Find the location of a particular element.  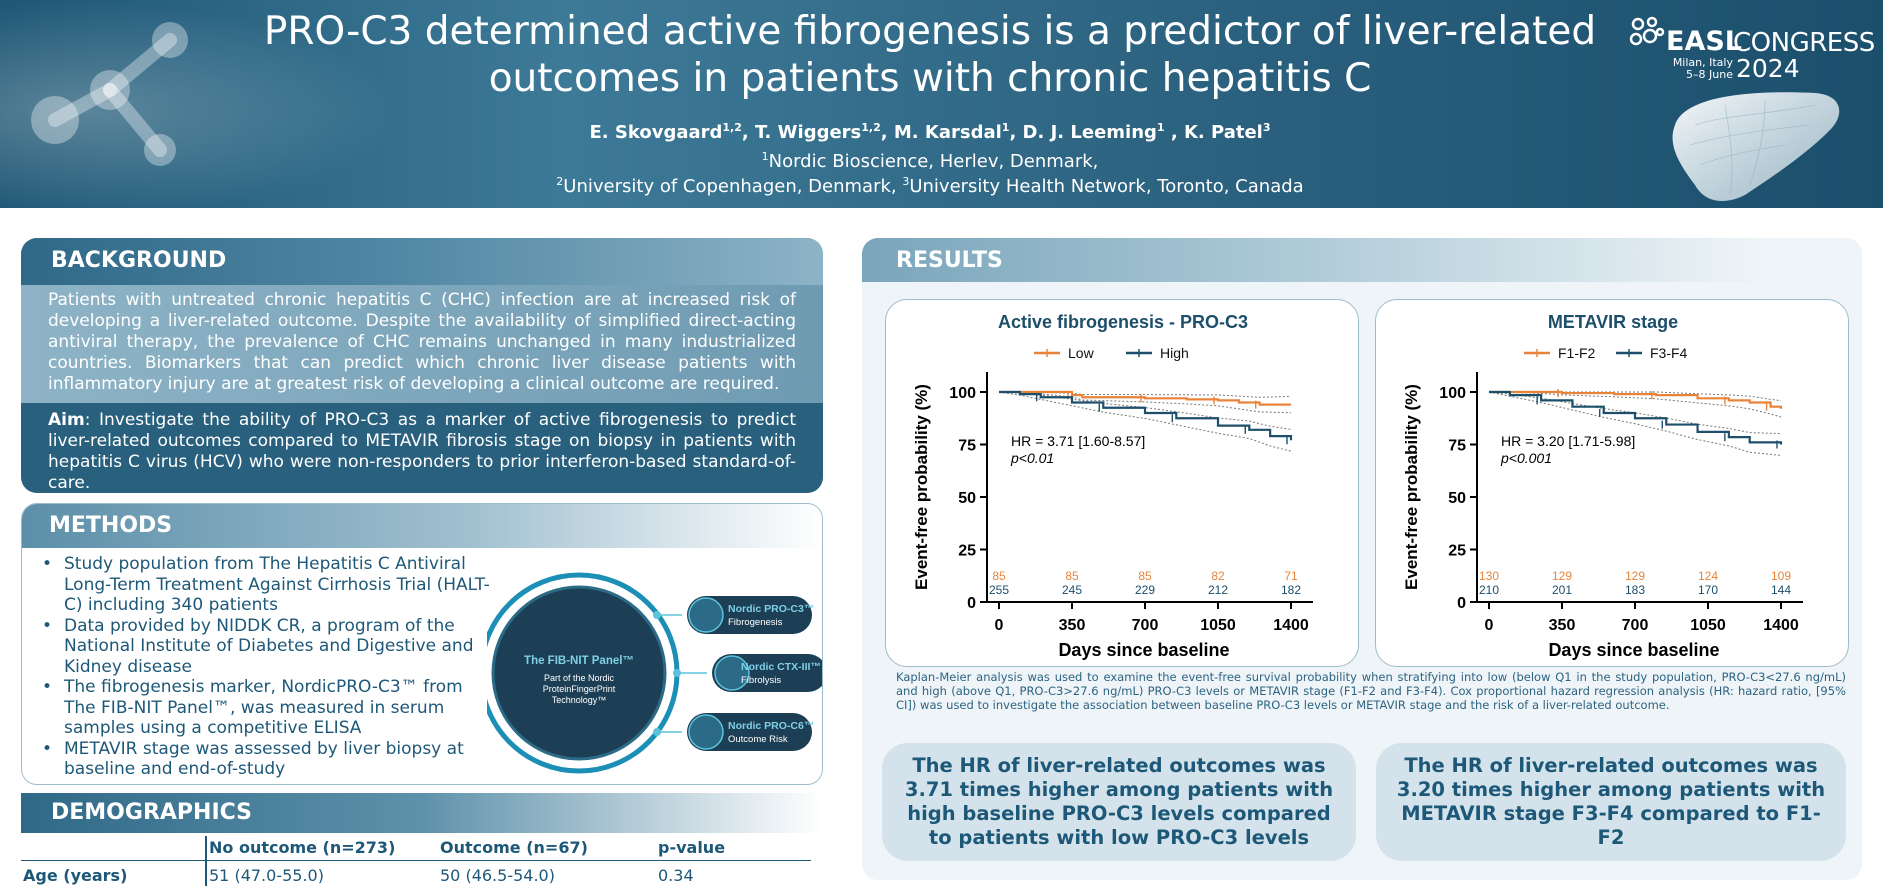

hr-annotation: HR = 3.20 [1.71-5.98] is located at coordinates (1568, 441).